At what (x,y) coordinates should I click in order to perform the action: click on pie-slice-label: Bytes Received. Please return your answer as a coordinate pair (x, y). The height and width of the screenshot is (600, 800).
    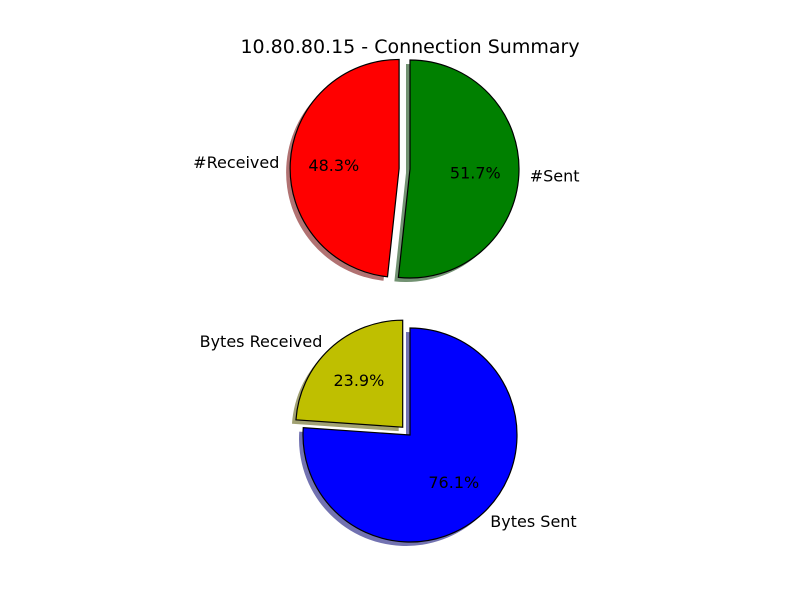
    Looking at the image, I should click on (261, 341).